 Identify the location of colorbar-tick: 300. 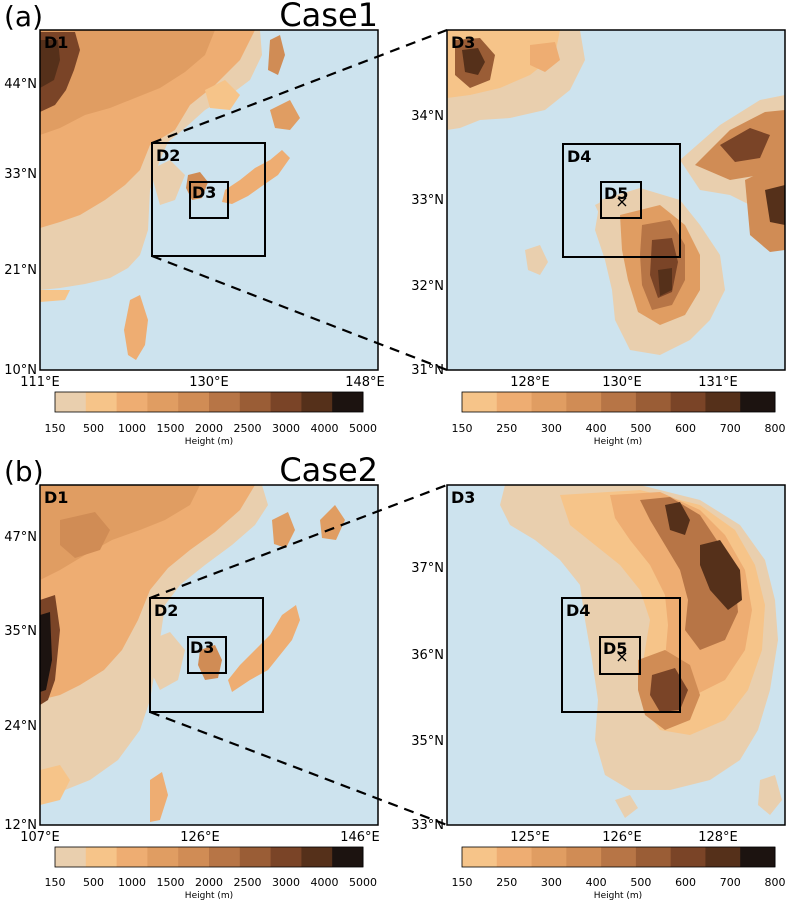
(551, 428).